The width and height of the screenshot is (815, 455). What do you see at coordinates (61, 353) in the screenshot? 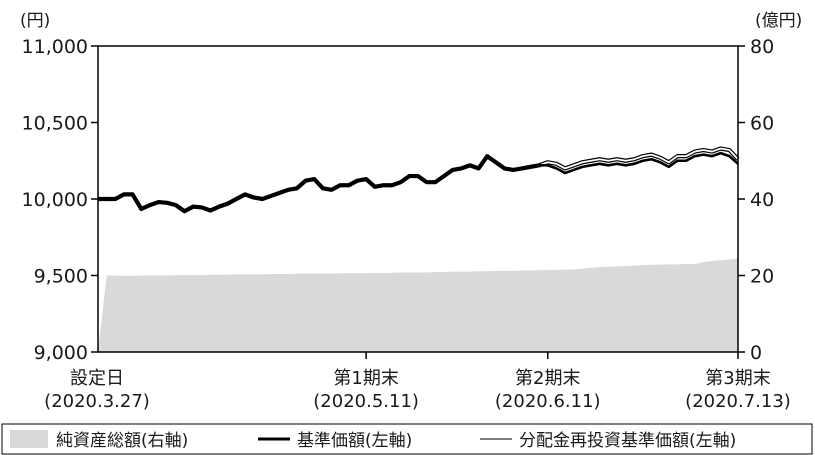
I see `left-tick-label: 9,000` at bounding box center [61, 353].